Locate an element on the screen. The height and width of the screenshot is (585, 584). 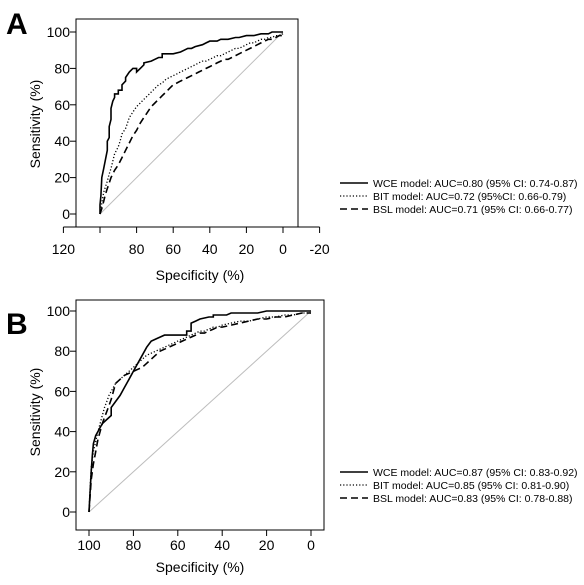
panel-b-x-axis-title: Specificity (%) is located at coordinates (200, 567).